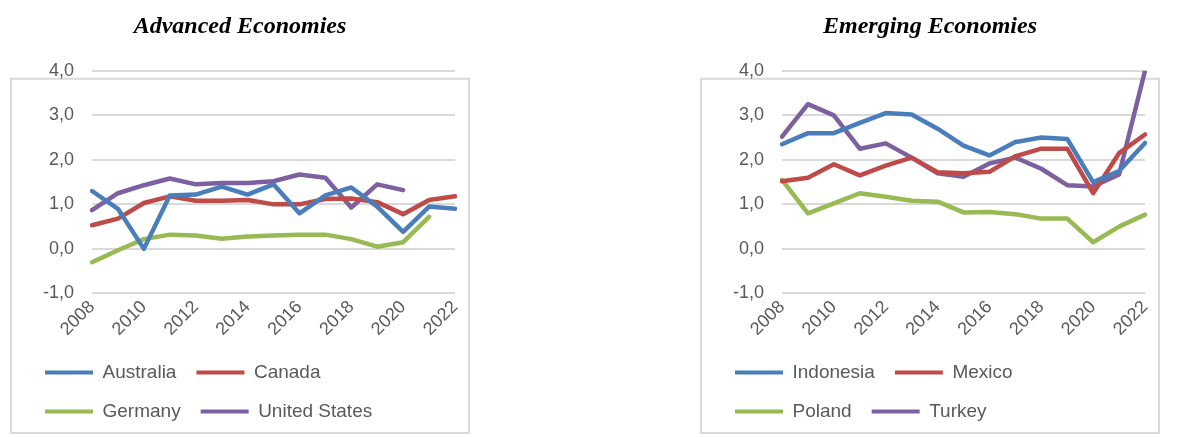  What do you see at coordinates (287, 371) in the screenshot?
I see `legend-label: Canada` at bounding box center [287, 371].